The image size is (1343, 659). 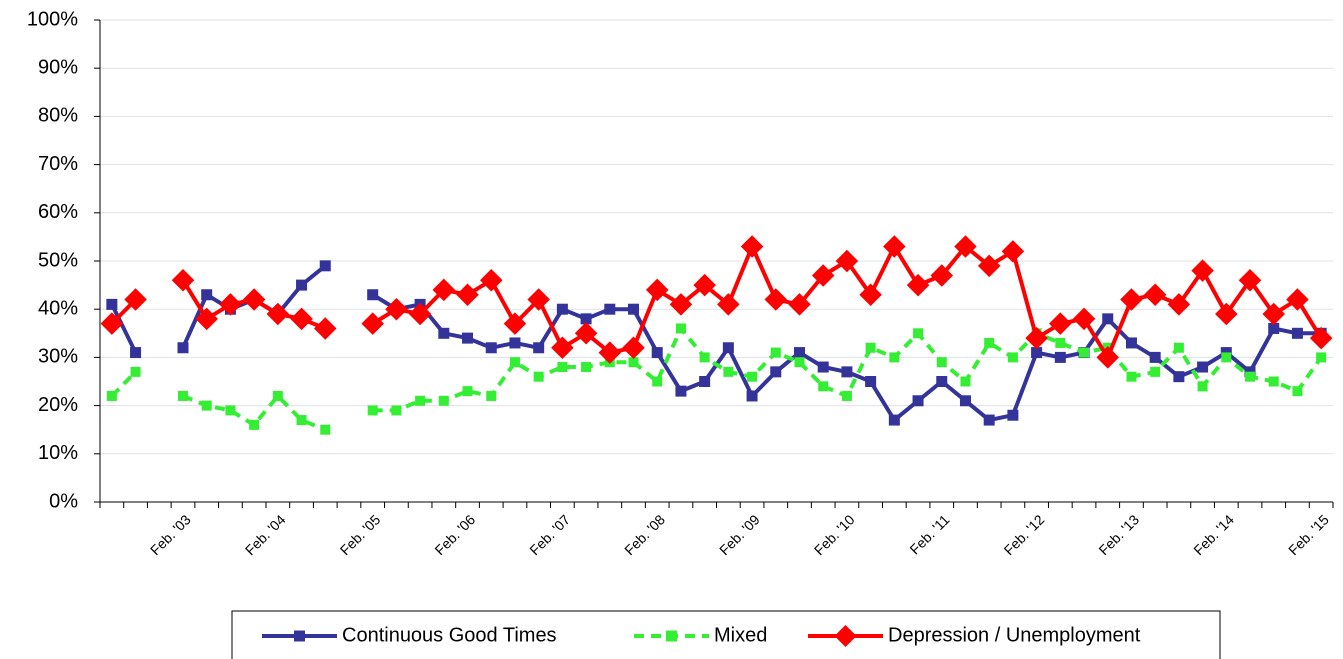 What do you see at coordinates (52, 19) in the screenshot?
I see `y-tick-label: 100%` at bounding box center [52, 19].